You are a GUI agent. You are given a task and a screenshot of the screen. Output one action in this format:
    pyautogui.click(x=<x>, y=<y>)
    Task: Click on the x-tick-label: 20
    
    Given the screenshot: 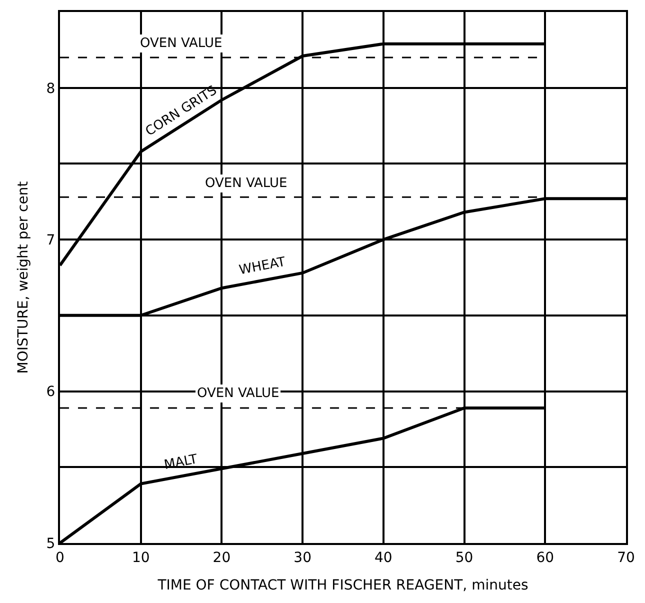 What is the action you would take?
    pyautogui.click(x=221, y=558)
    